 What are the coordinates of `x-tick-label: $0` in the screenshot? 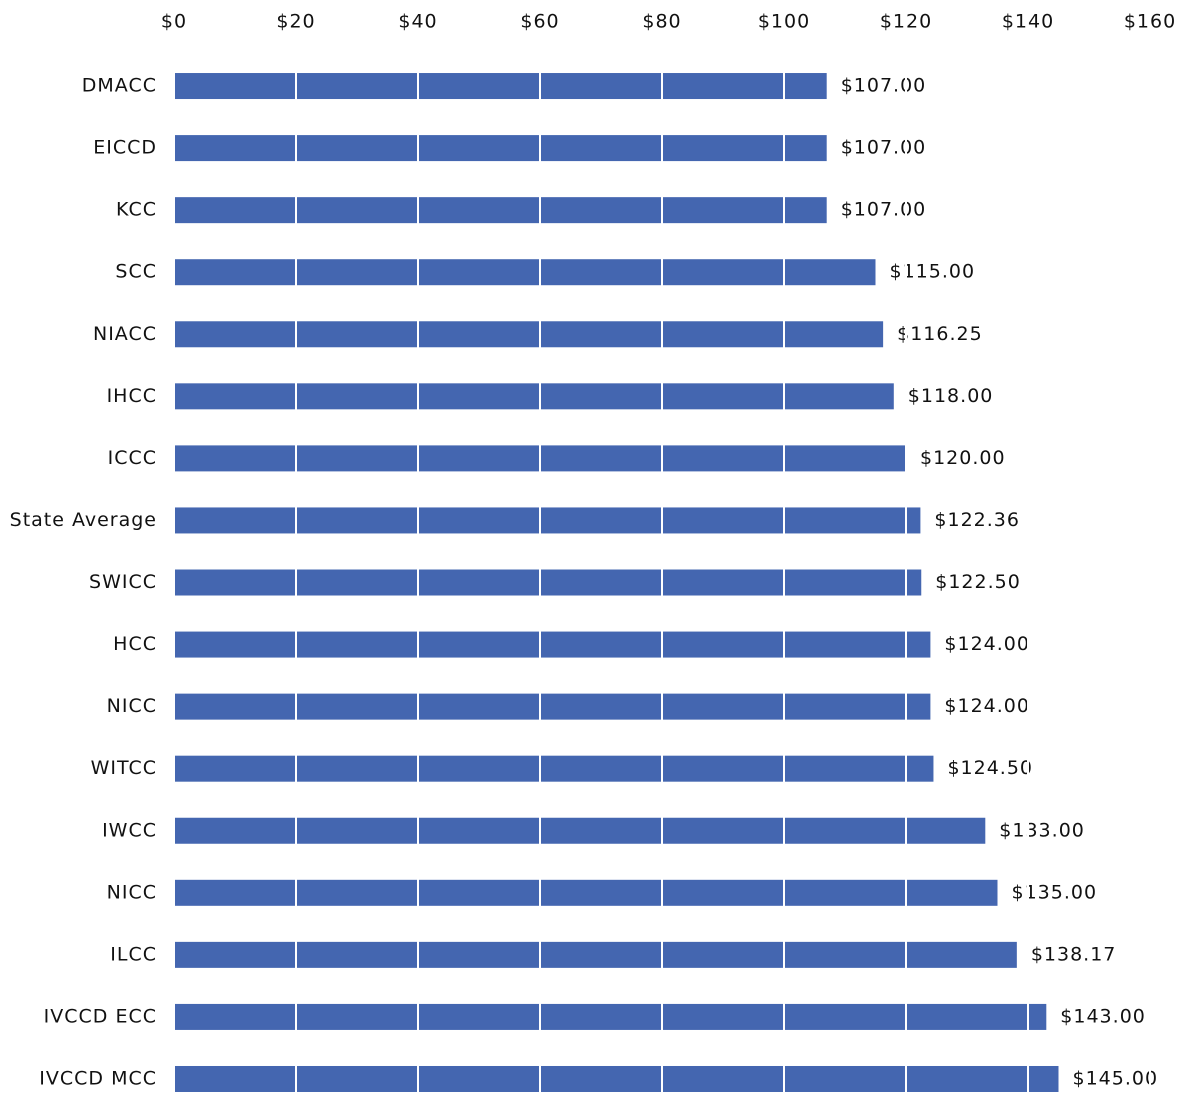 It's located at (174, 22).